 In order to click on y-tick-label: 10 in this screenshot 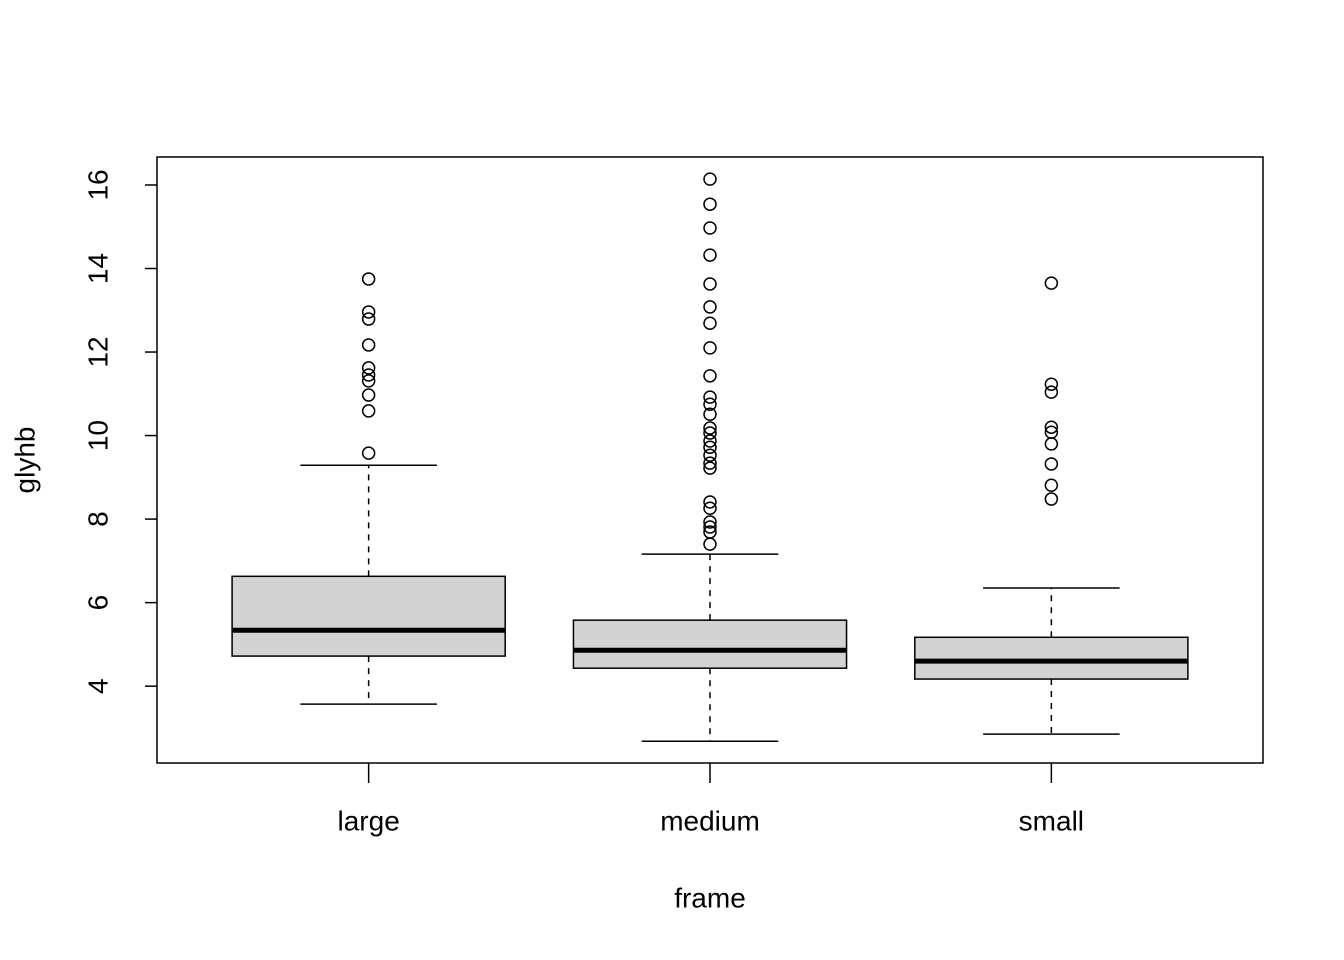, I will do `click(97, 435)`.